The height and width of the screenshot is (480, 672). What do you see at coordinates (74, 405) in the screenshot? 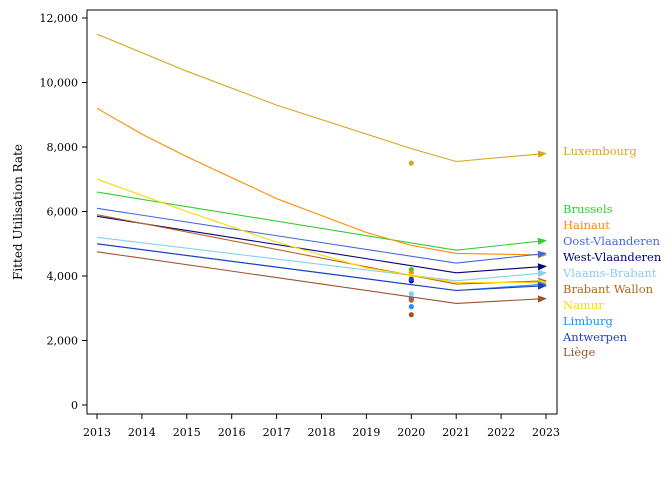
I see `y-tick-label: 0` at bounding box center [74, 405].